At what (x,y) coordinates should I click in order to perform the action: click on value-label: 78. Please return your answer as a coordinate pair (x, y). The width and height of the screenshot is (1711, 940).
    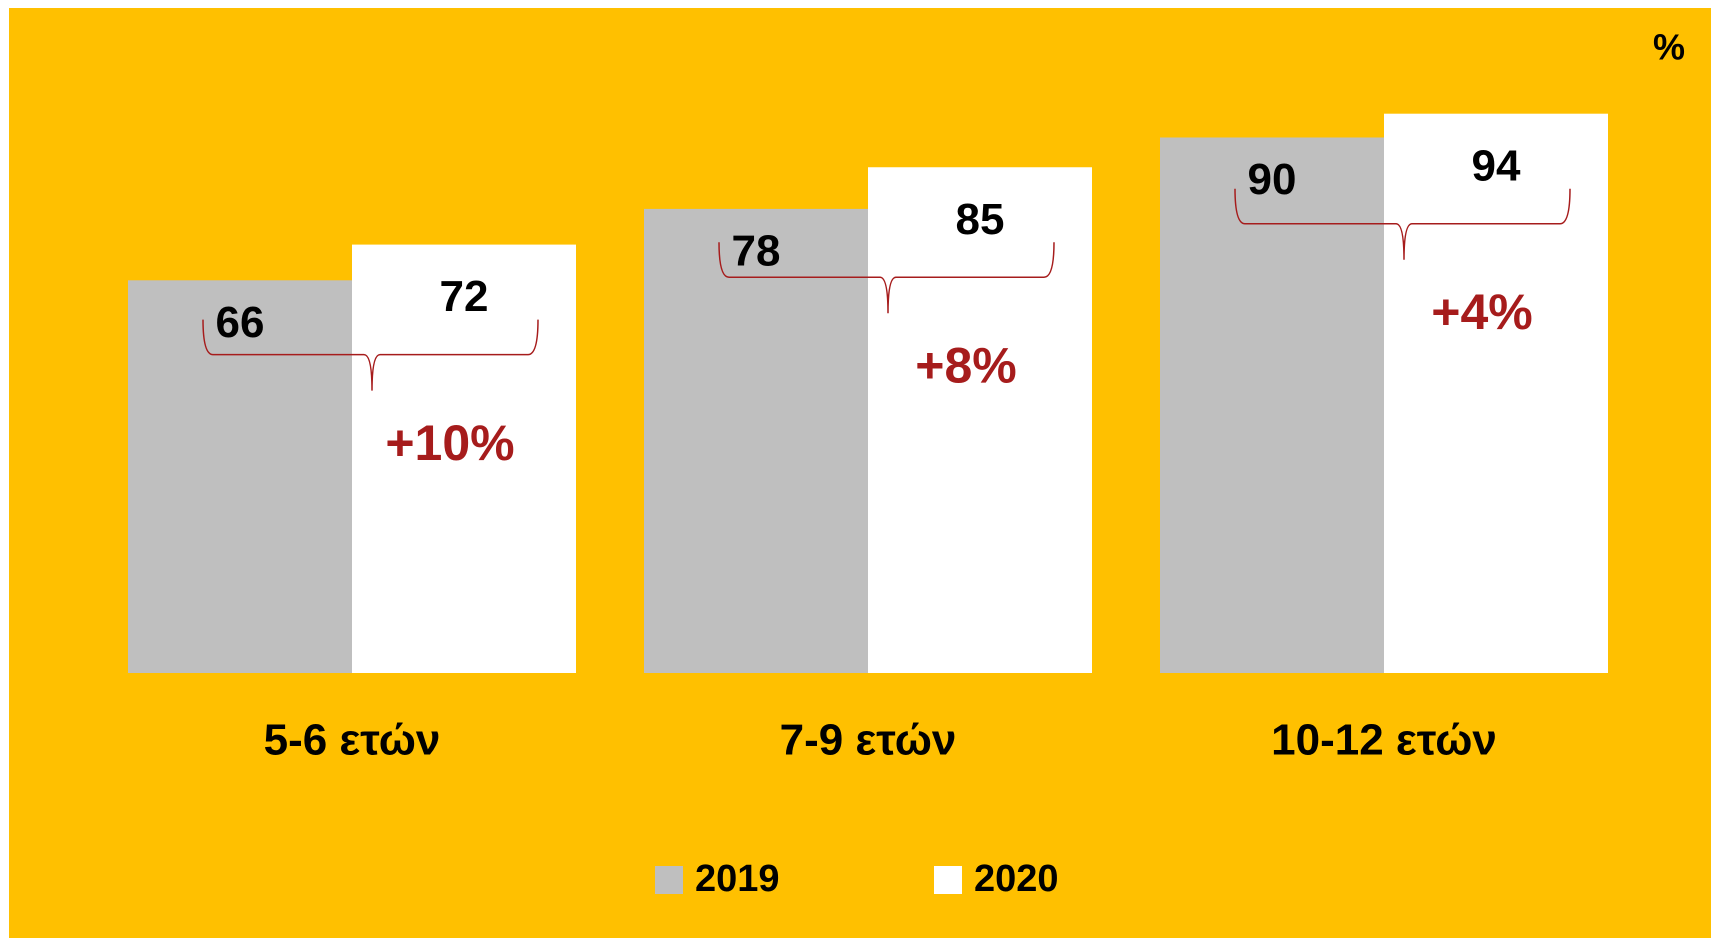
    Looking at the image, I should click on (756, 251).